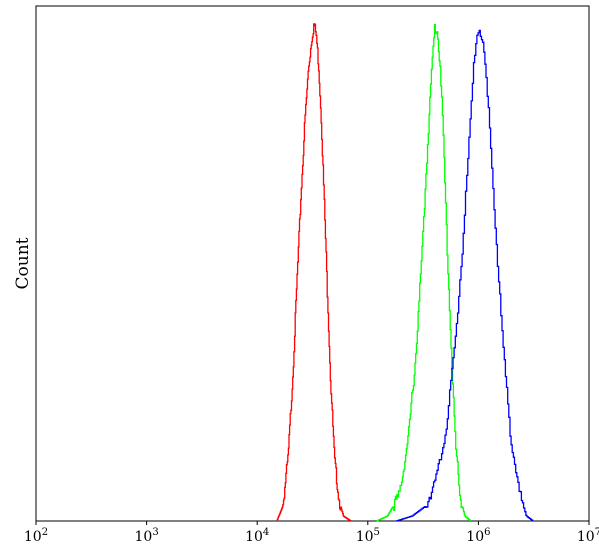  I want to click on y-axis-label: Count, so click(23, 263).